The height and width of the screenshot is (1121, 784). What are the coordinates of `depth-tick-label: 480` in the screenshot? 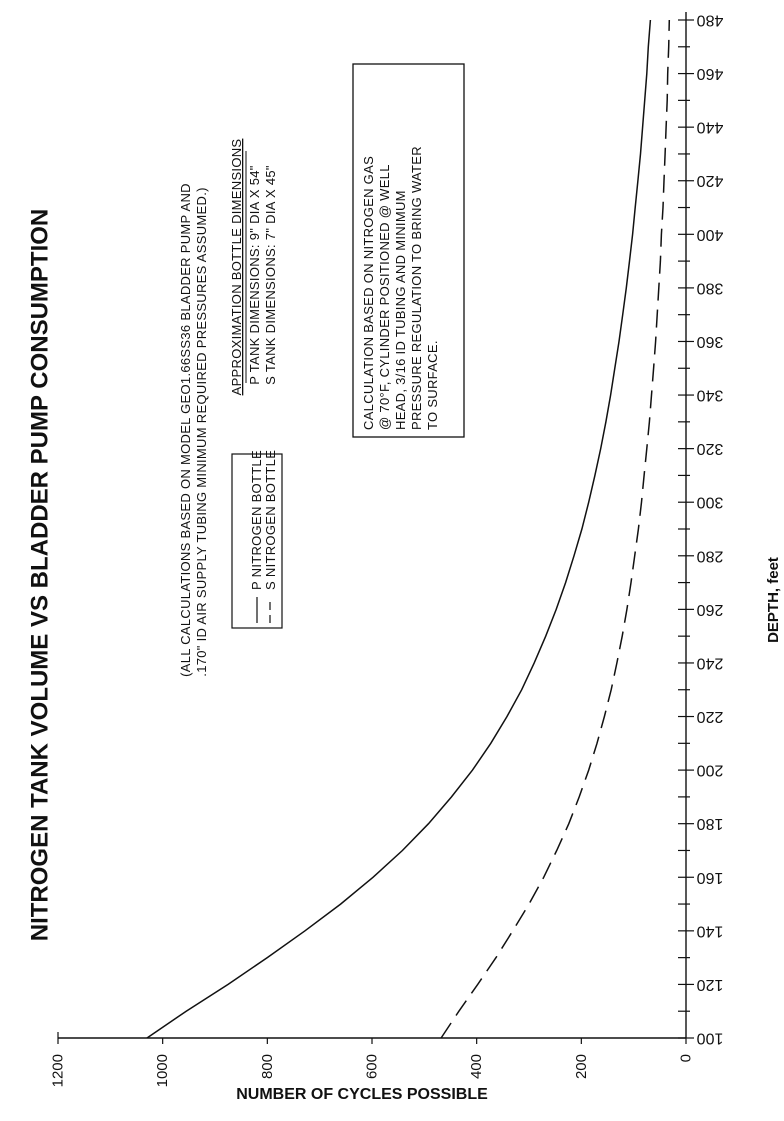 It's located at (710, 20).